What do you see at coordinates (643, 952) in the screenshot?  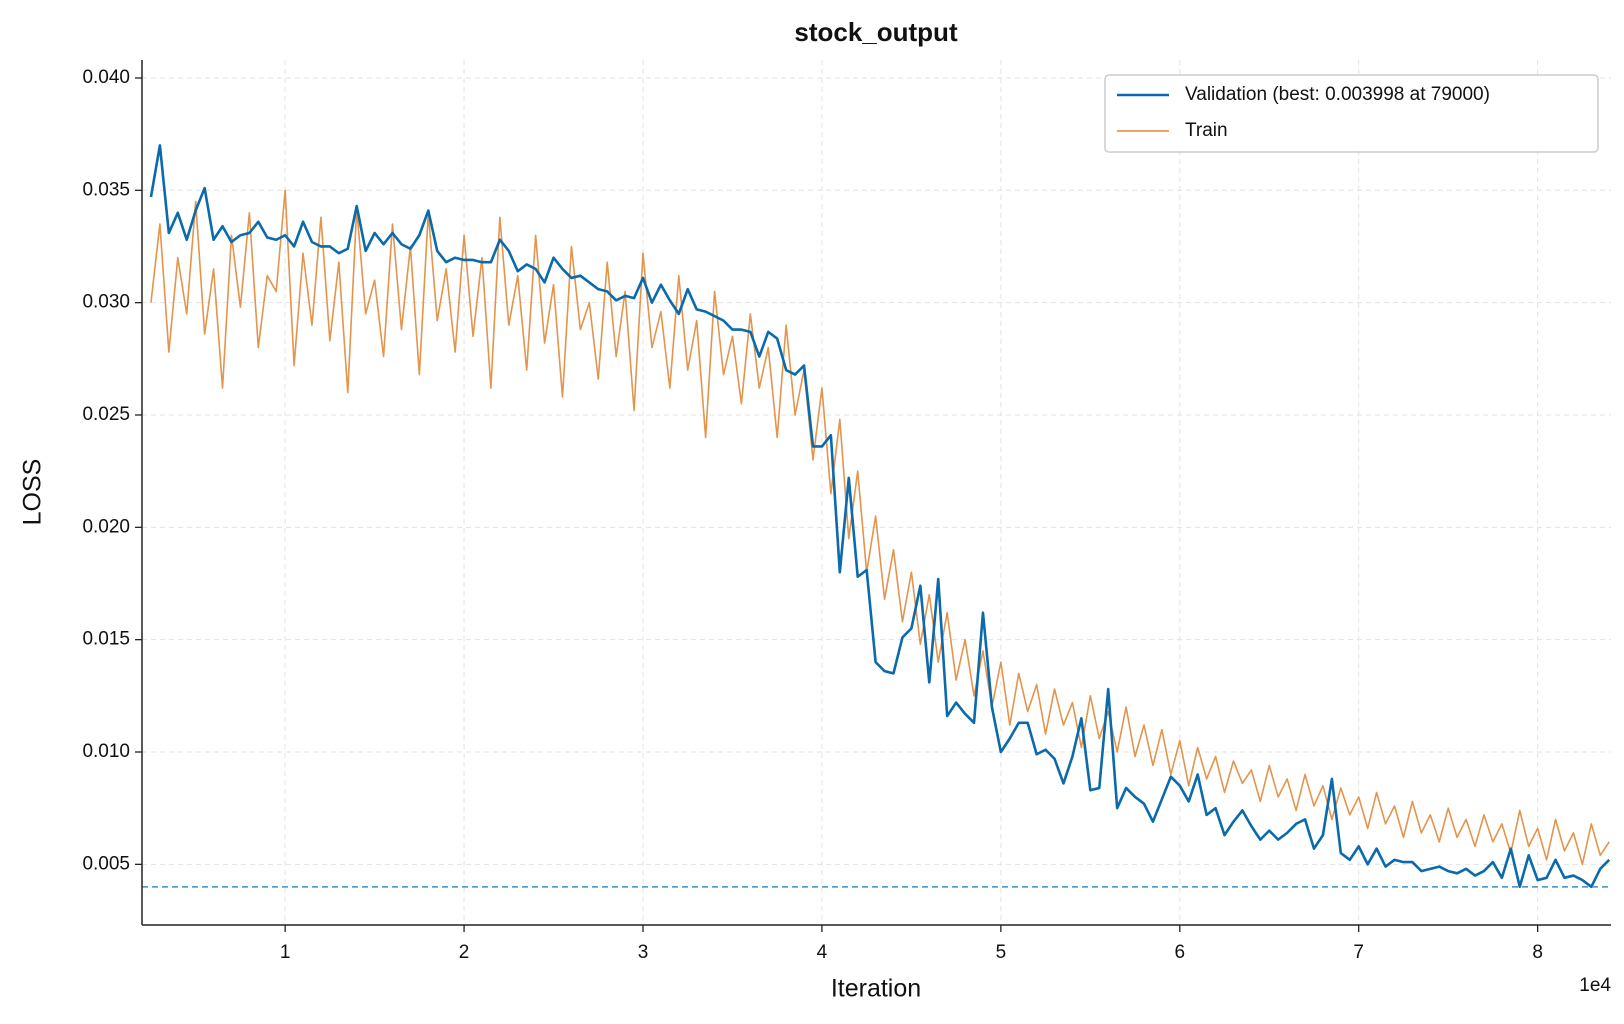 I see `x-tick-label: 3` at bounding box center [643, 952].